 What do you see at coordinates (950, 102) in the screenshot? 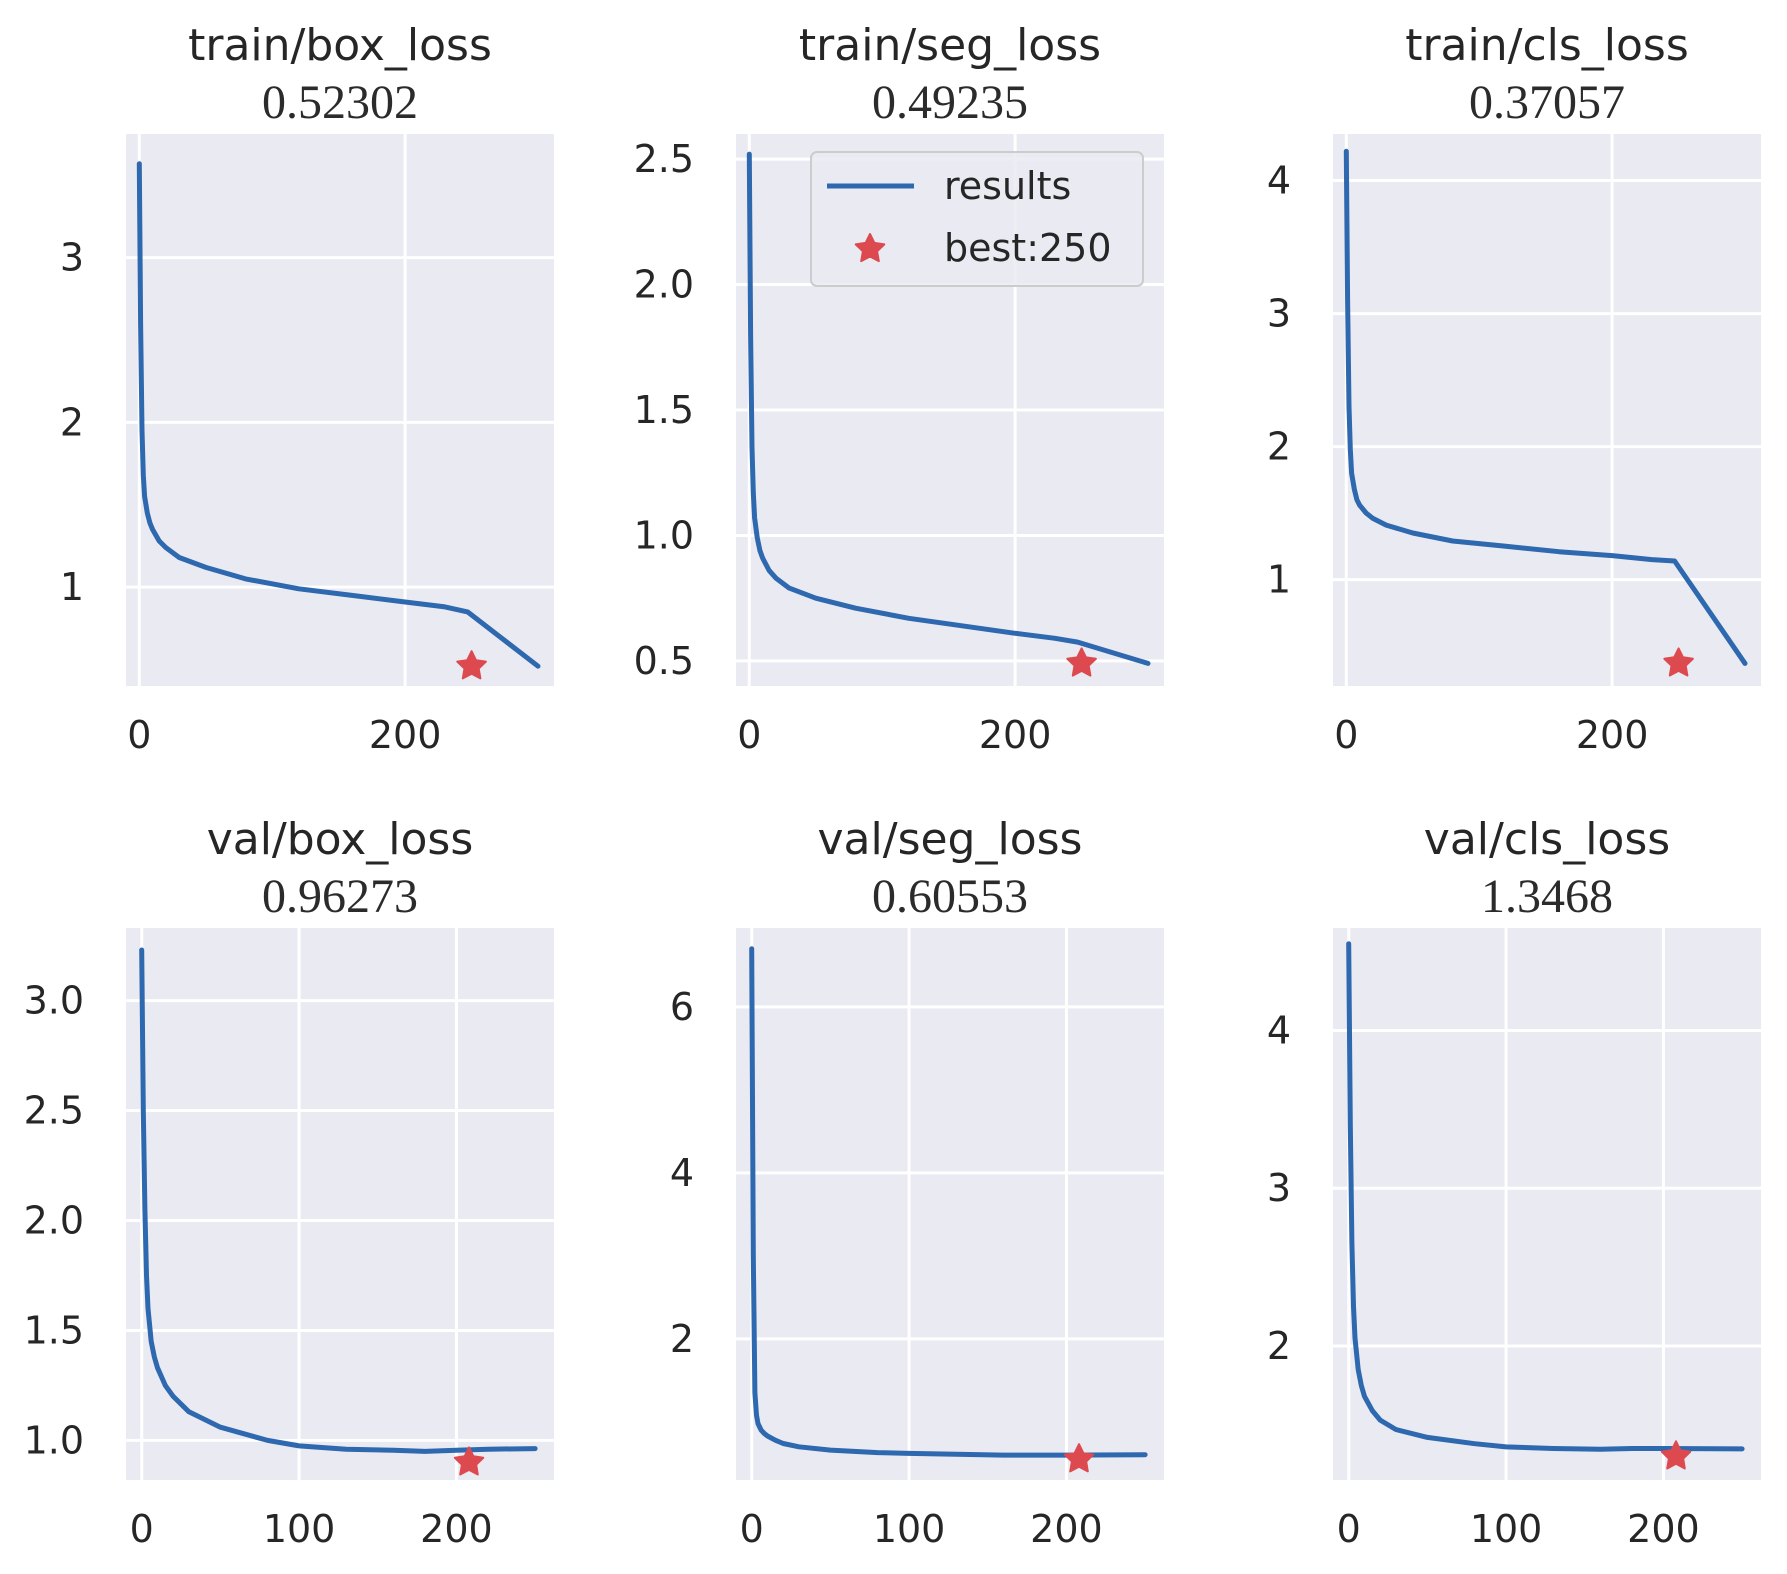
I see `panel-final-value: 0.49235` at bounding box center [950, 102].